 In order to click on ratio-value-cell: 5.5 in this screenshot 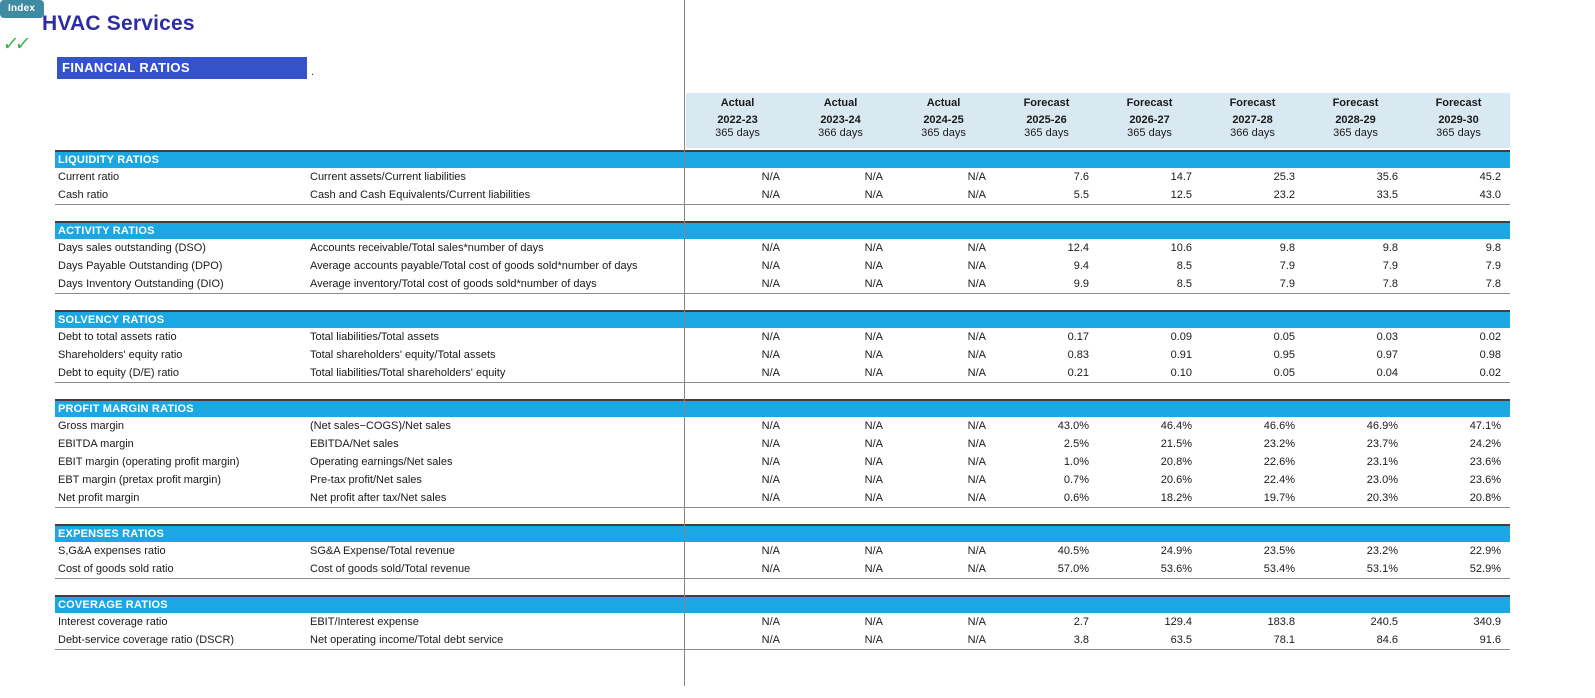, I will do `click(1081, 195)`.